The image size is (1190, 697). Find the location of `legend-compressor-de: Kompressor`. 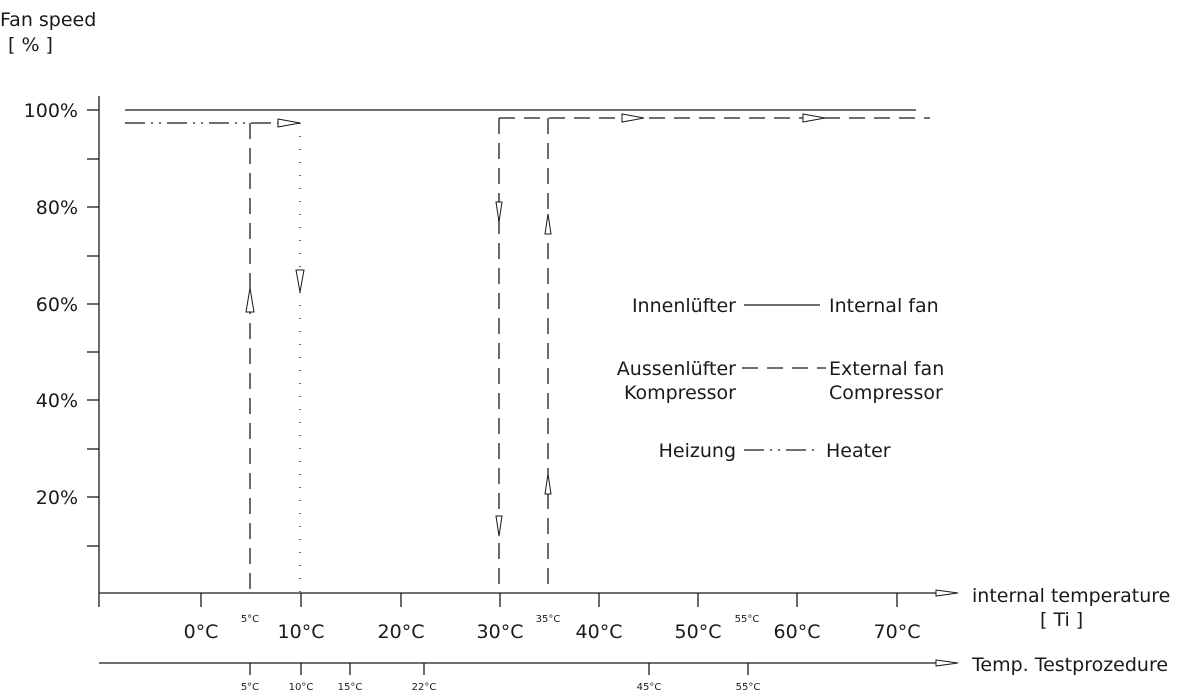

legend-compressor-de: Kompressor is located at coordinates (680, 393).